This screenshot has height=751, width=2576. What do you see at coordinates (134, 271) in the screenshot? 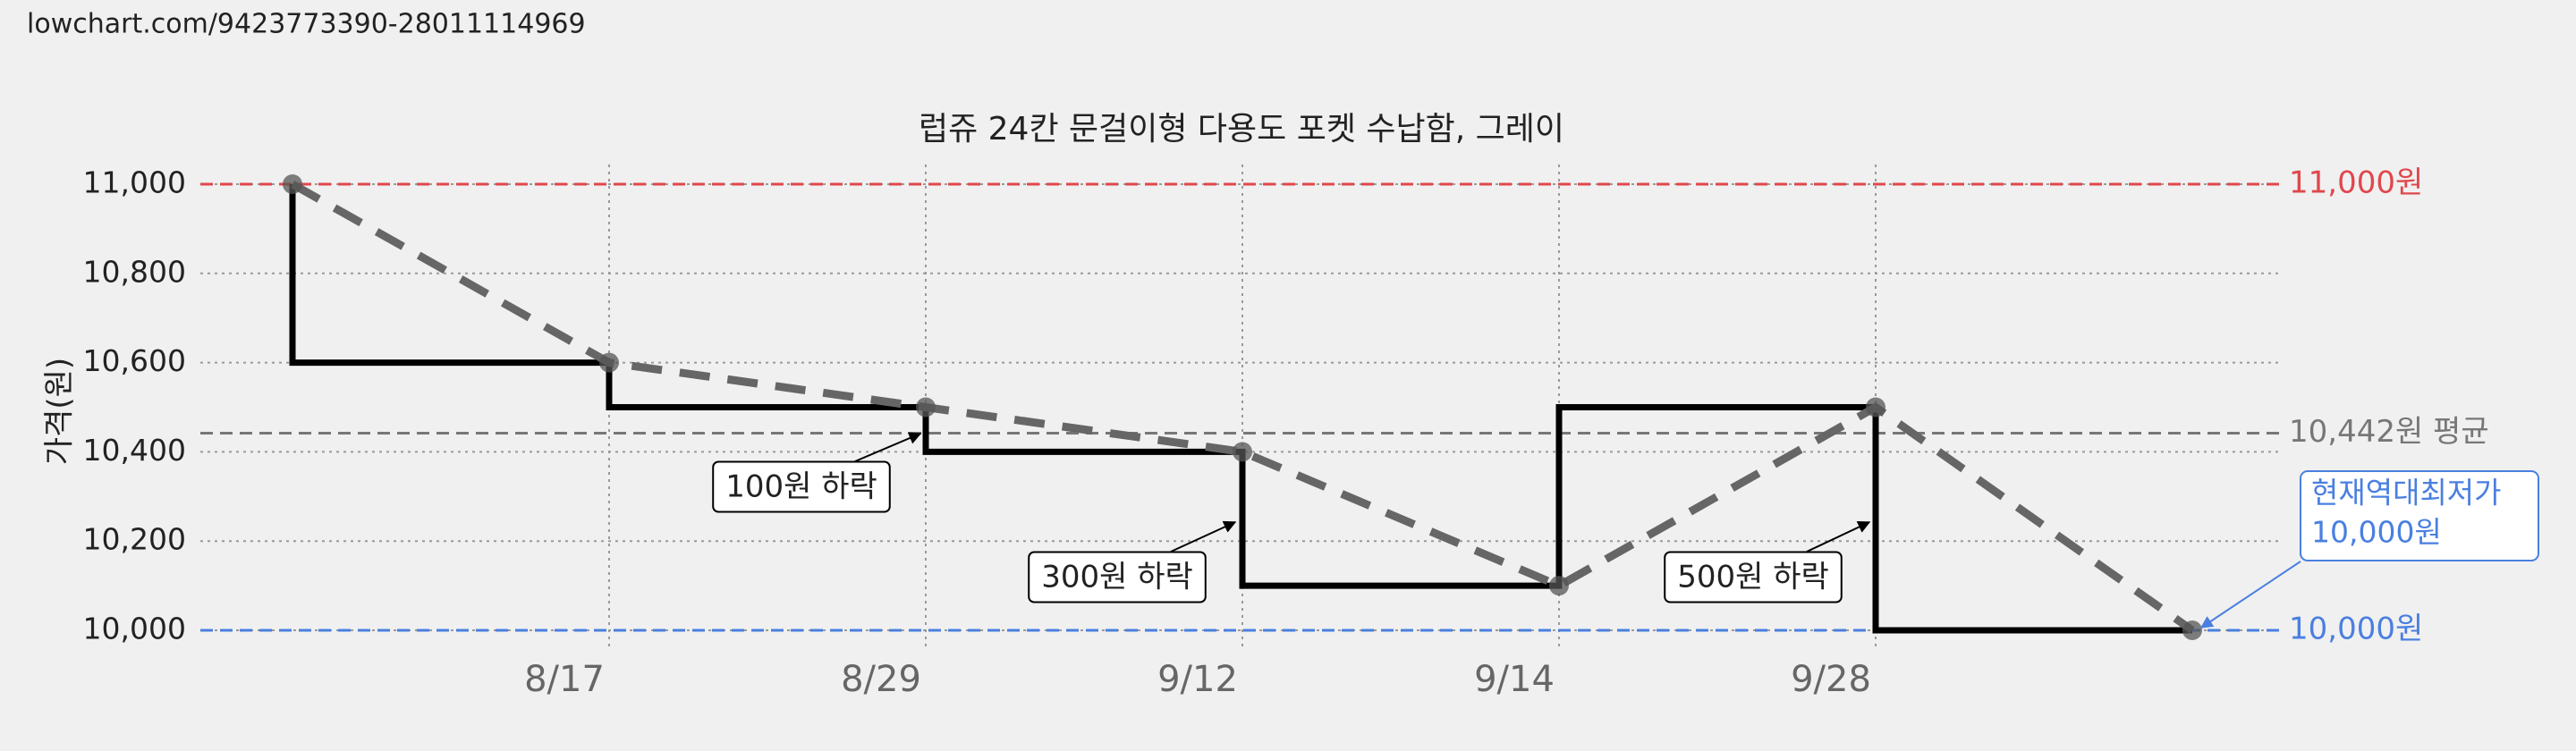
I see `y-tick-label: 10,800` at bounding box center [134, 271].